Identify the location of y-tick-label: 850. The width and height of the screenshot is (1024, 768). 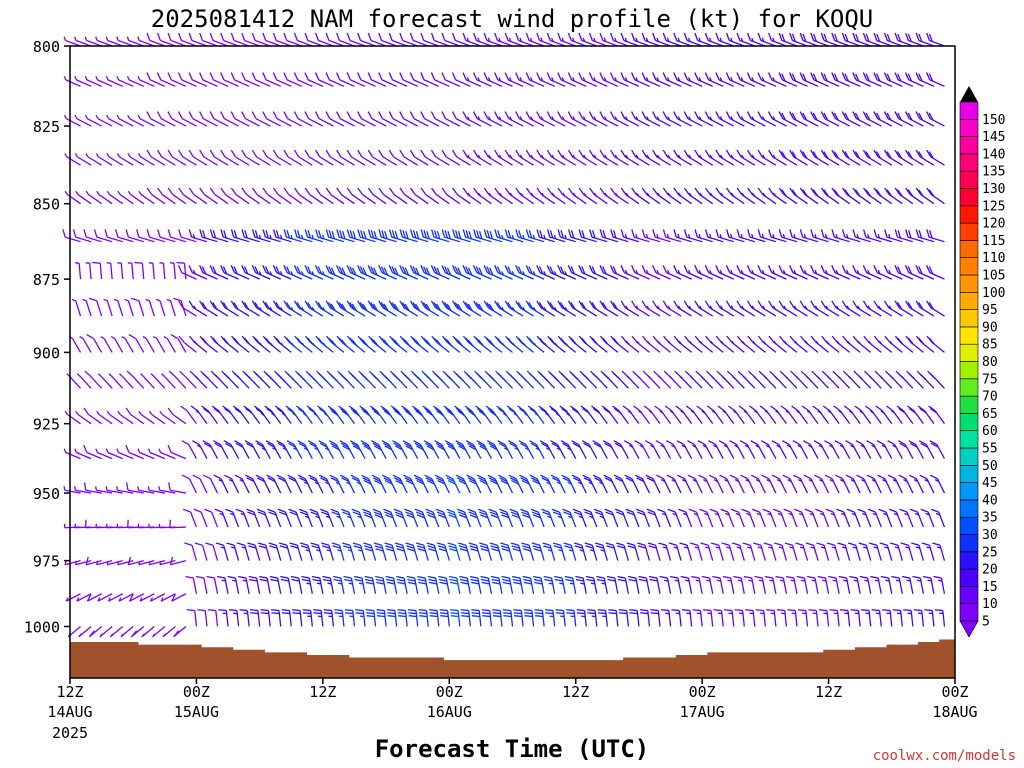
(46, 205).